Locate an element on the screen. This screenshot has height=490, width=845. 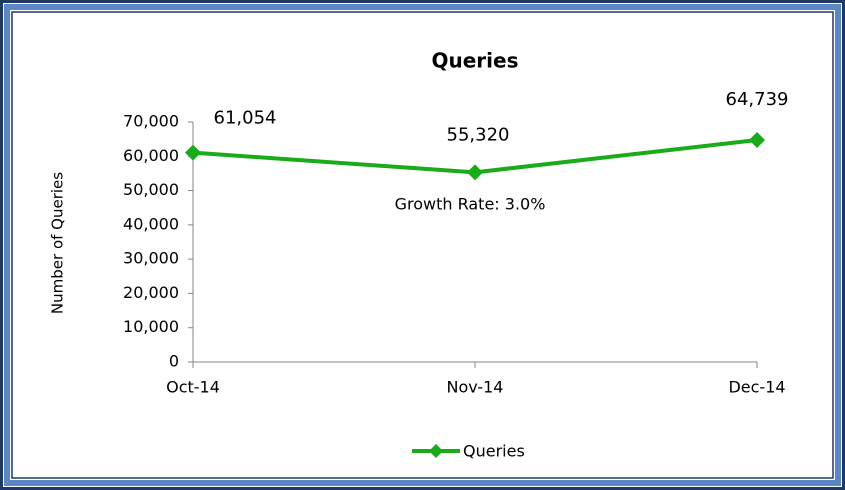
data-label: 61,054 is located at coordinates (245, 118).